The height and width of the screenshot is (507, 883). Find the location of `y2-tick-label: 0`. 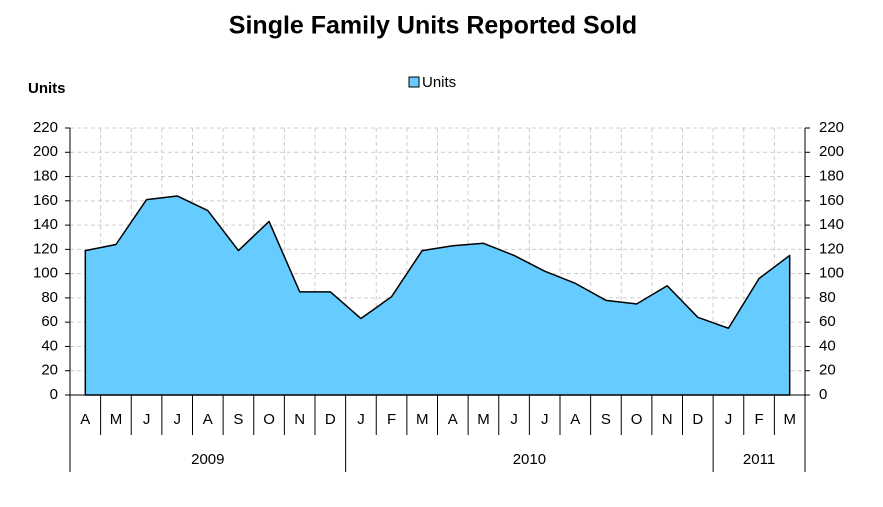

y2-tick-label: 0 is located at coordinates (823, 394).